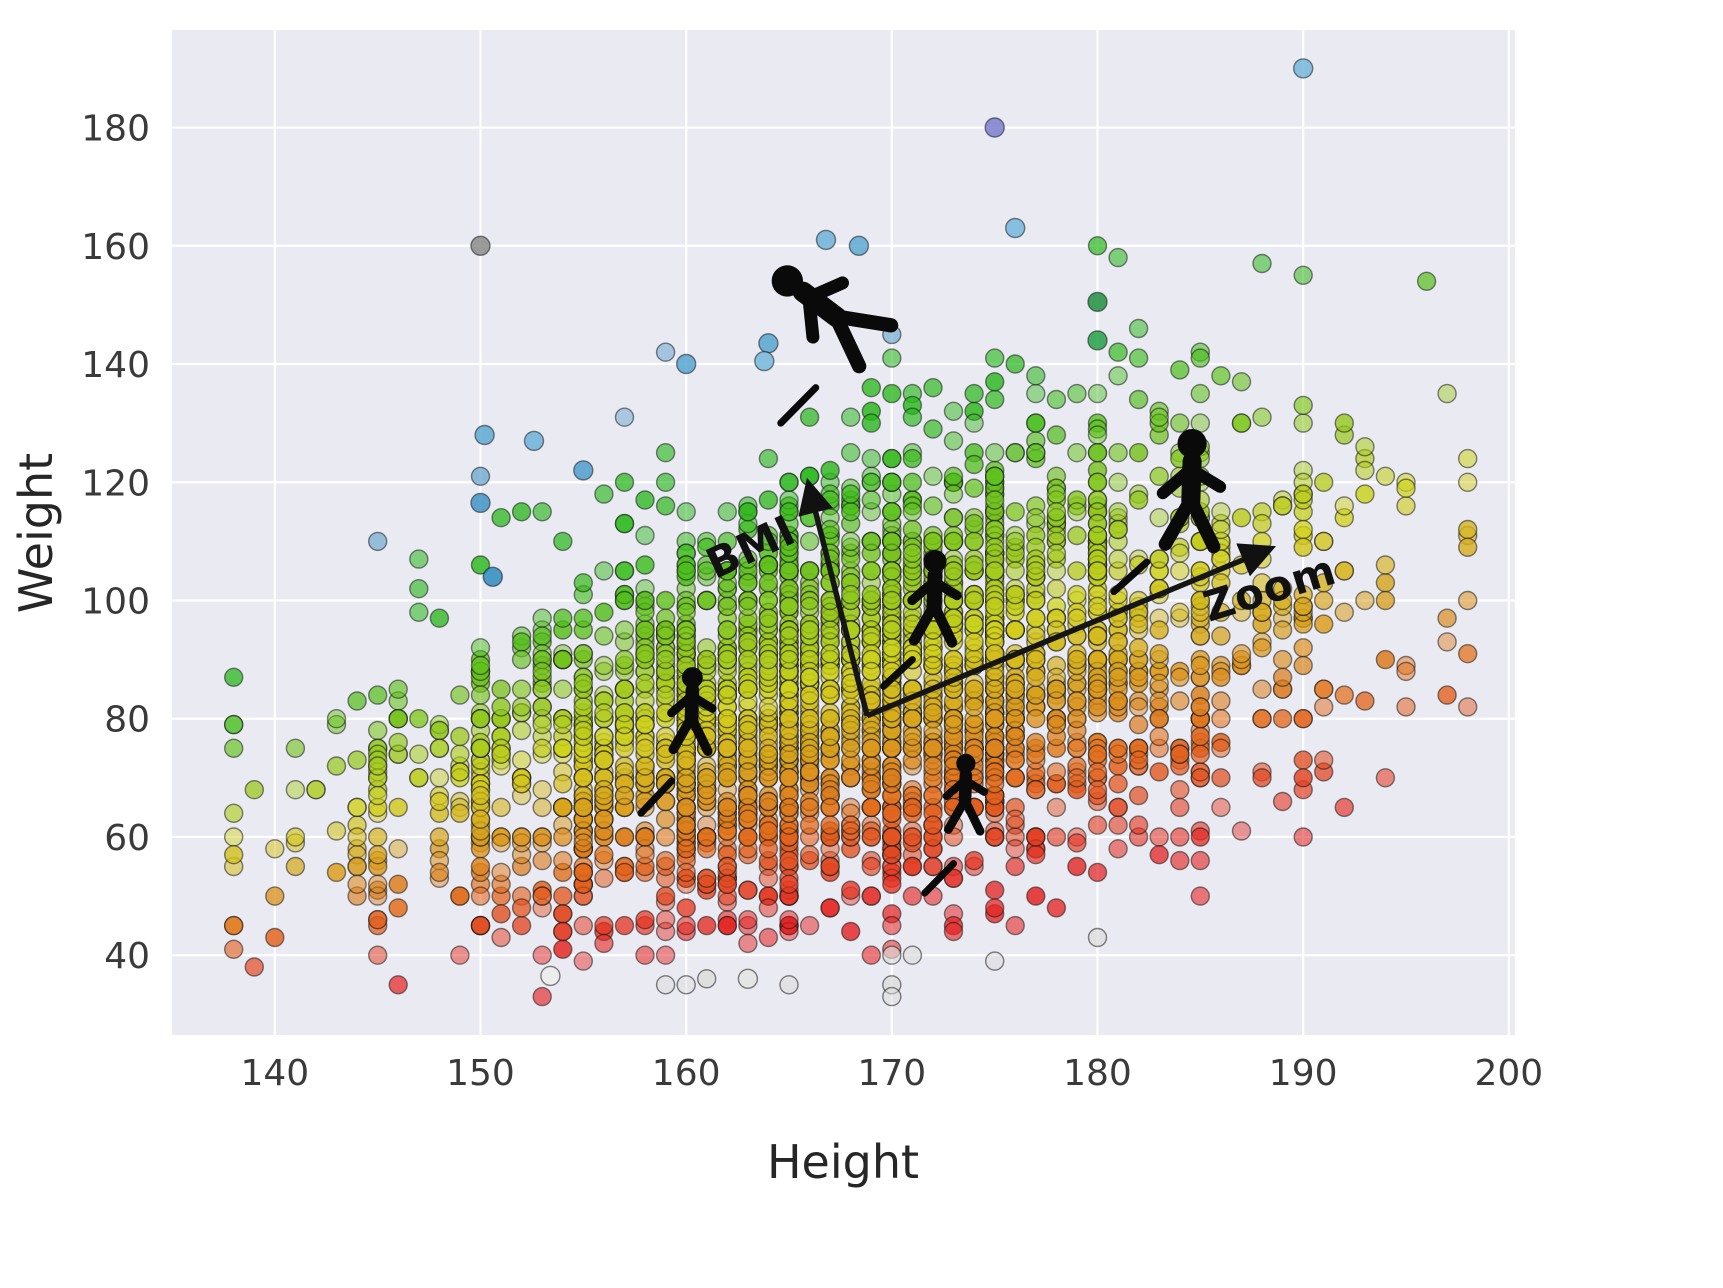  What do you see at coordinates (891, 1073) in the screenshot?
I see `x-tick-label: 170` at bounding box center [891, 1073].